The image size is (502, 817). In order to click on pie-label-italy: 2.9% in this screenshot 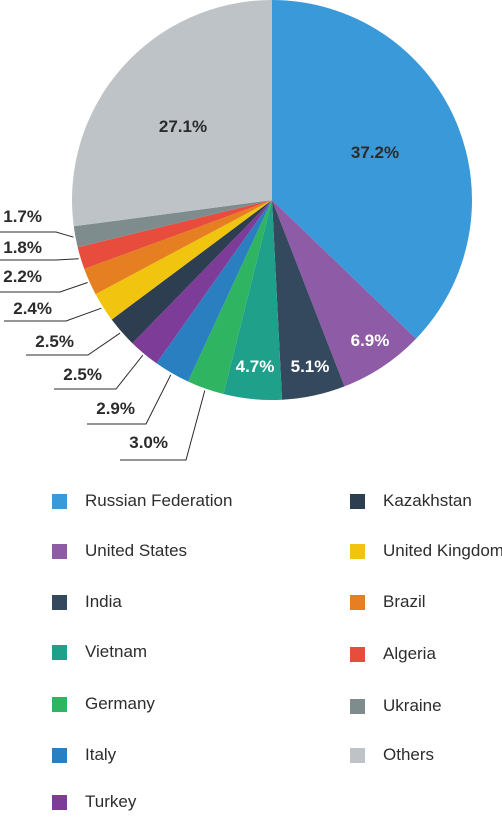, I will do `click(115, 408)`.